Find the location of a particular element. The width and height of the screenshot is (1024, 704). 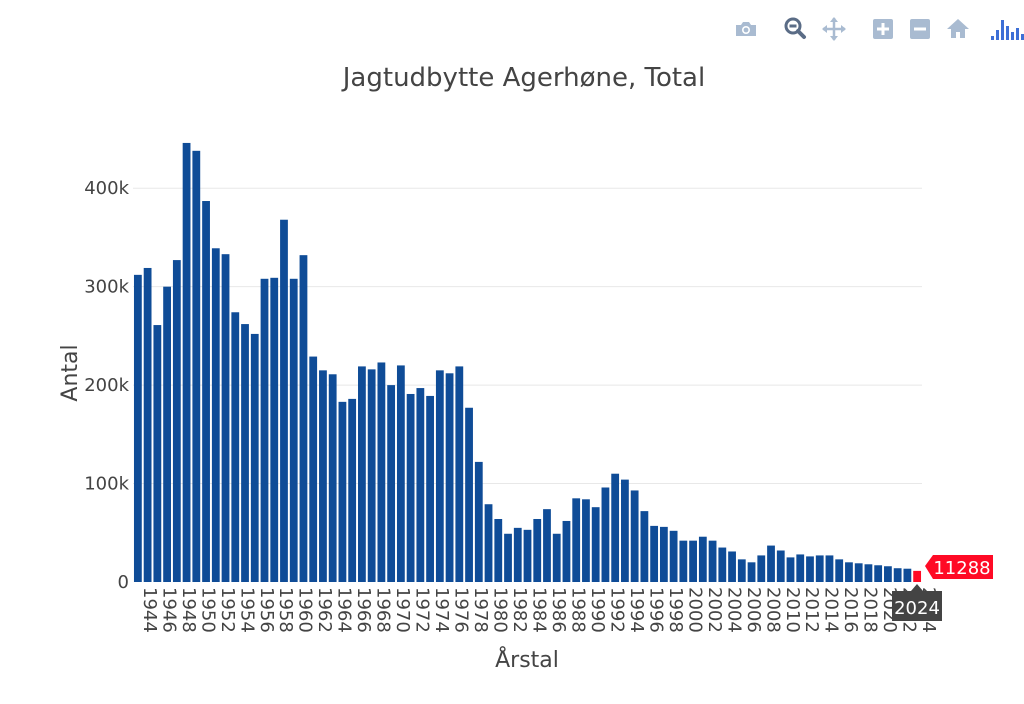

x-tick-label: 2008 is located at coordinates (772, 610).